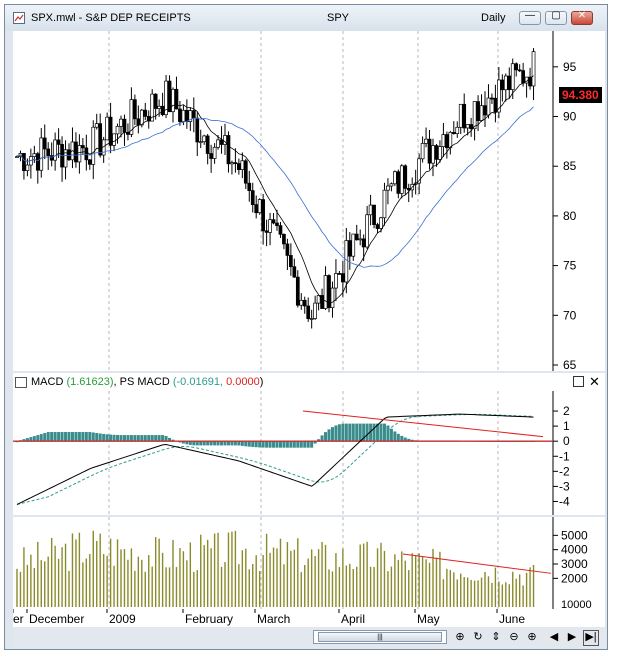 This screenshot has width=624, height=663. I want to click on chart-app-icon, so click(19, 18).